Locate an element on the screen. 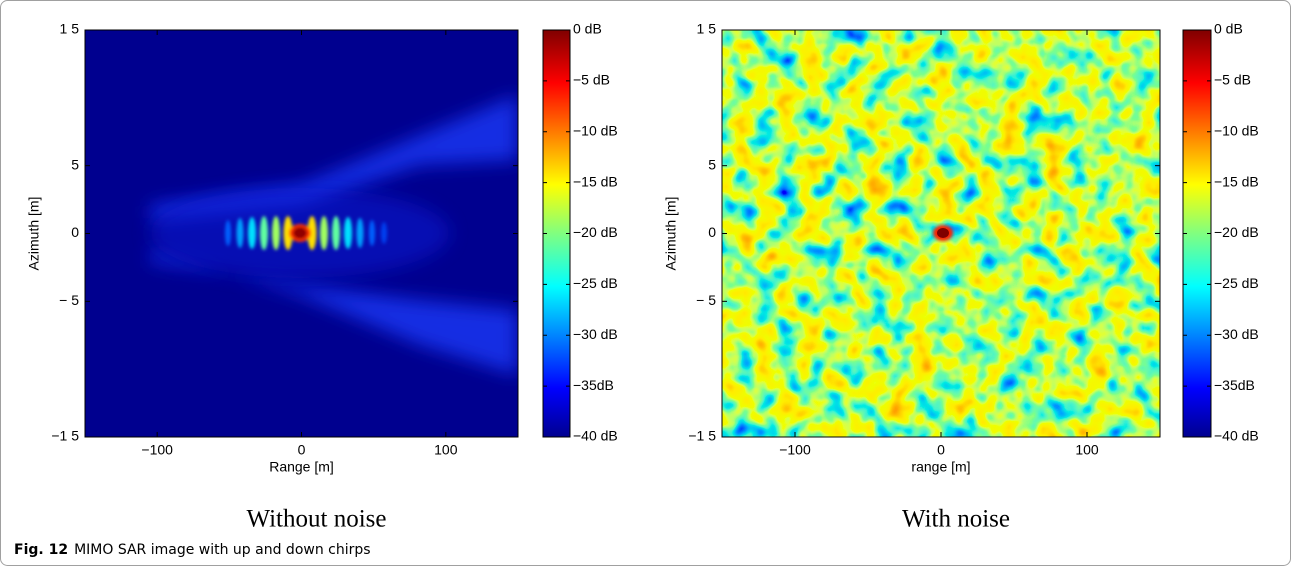 Image resolution: width=1291 pixels, height=571 pixels. caption-label: Fig. 12 is located at coordinates (41, 550).